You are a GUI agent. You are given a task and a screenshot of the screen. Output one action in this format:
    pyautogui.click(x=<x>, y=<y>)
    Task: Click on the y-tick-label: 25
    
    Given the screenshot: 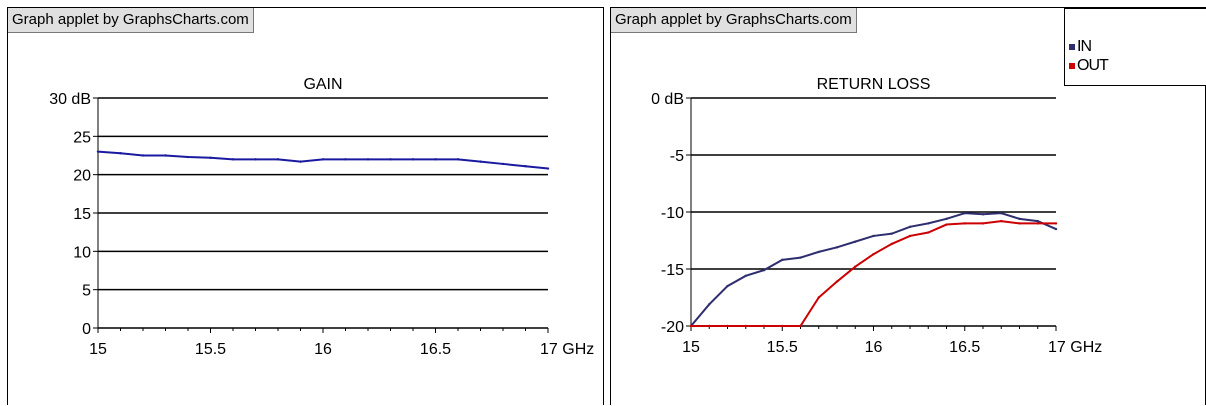 What is the action you would take?
    pyautogui.click(x=82, y=137)
    